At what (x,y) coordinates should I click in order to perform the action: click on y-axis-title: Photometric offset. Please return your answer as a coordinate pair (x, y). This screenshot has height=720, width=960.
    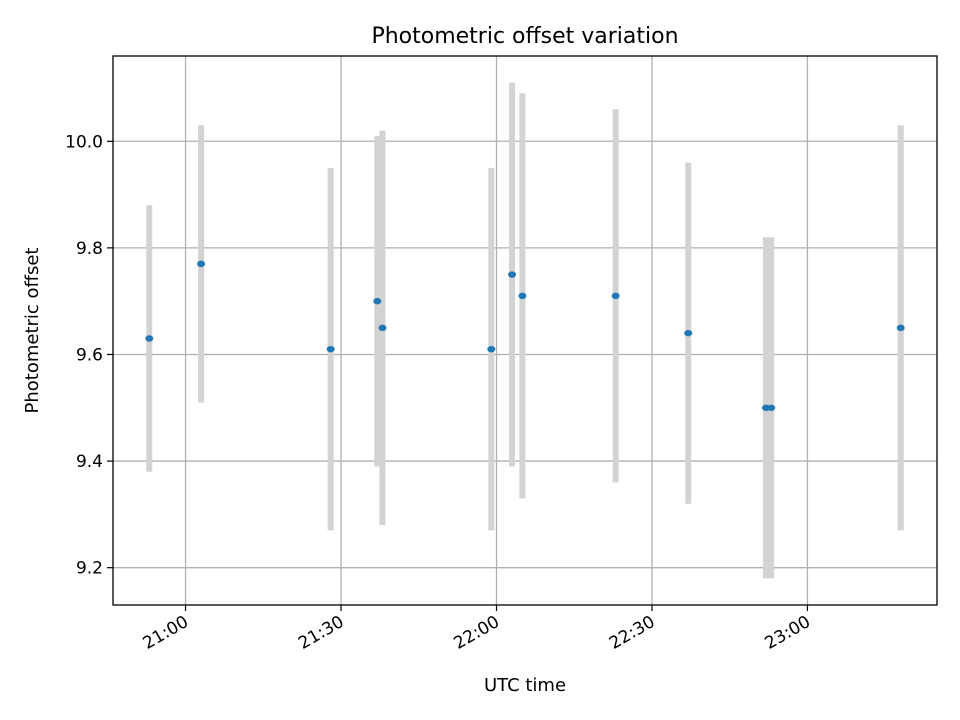
    Looking at the image, I should click on (32, 331).